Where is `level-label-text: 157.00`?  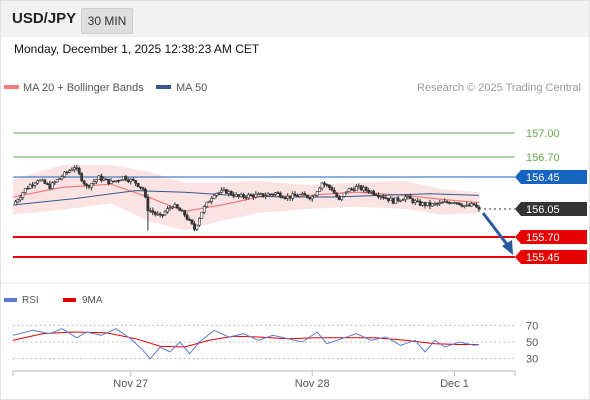 level-label-text: 157.00 is located at coordinates (543, 134).